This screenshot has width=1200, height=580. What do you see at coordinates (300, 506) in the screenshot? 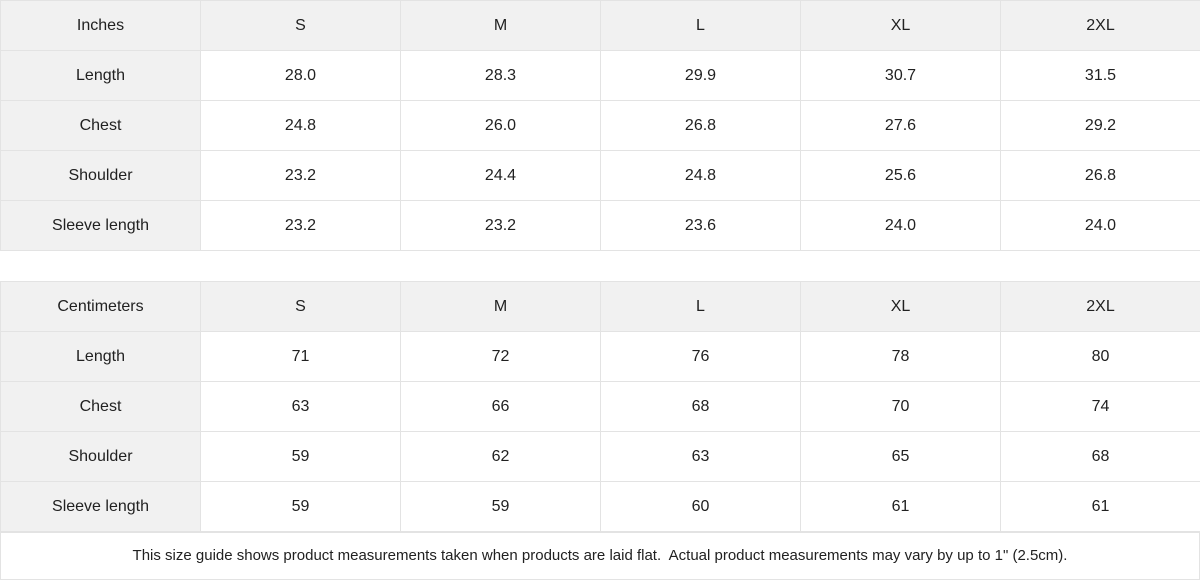
I see `cell-sleeve-length-s: 59` at bounding box center [300, 506].